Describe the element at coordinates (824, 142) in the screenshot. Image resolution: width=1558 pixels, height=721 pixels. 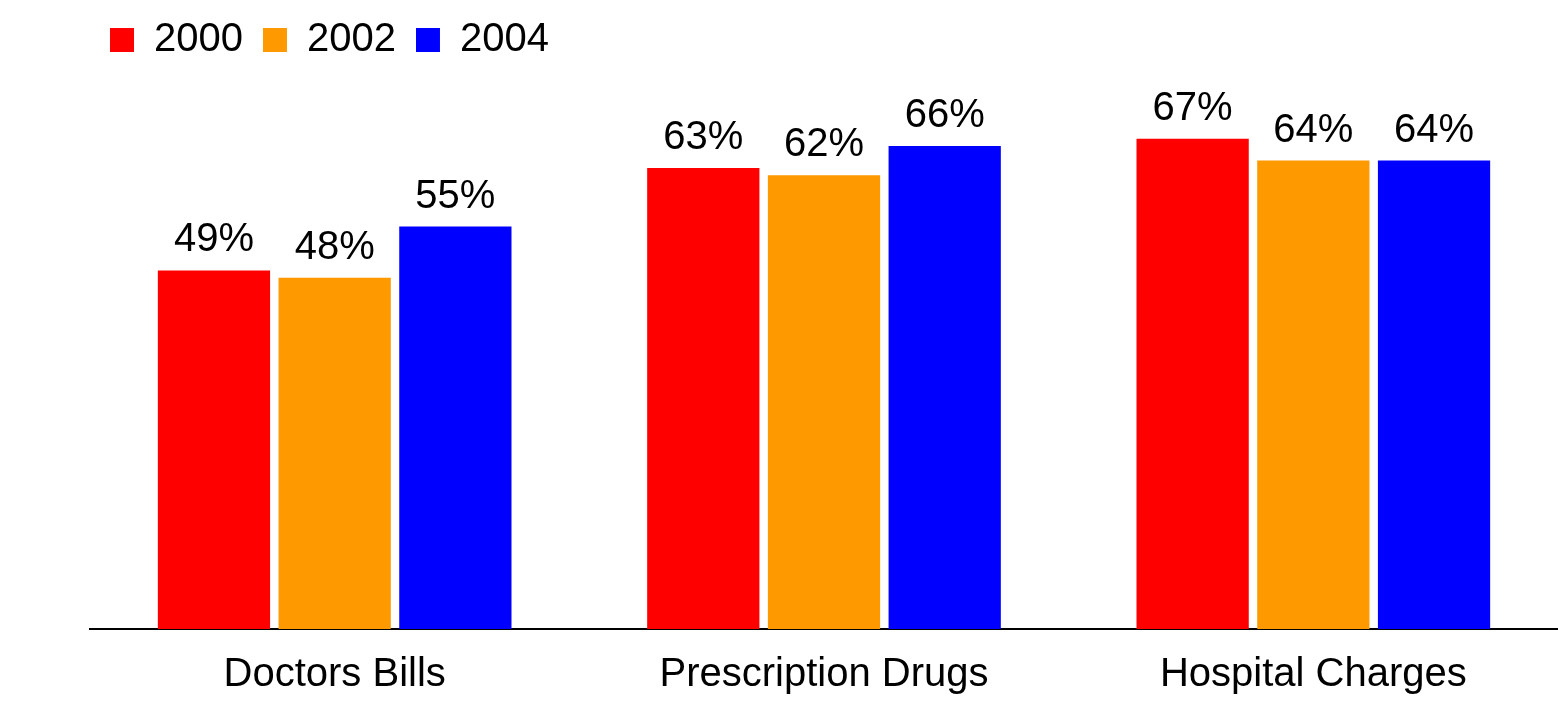
I see `data-label: 62%` at that location.